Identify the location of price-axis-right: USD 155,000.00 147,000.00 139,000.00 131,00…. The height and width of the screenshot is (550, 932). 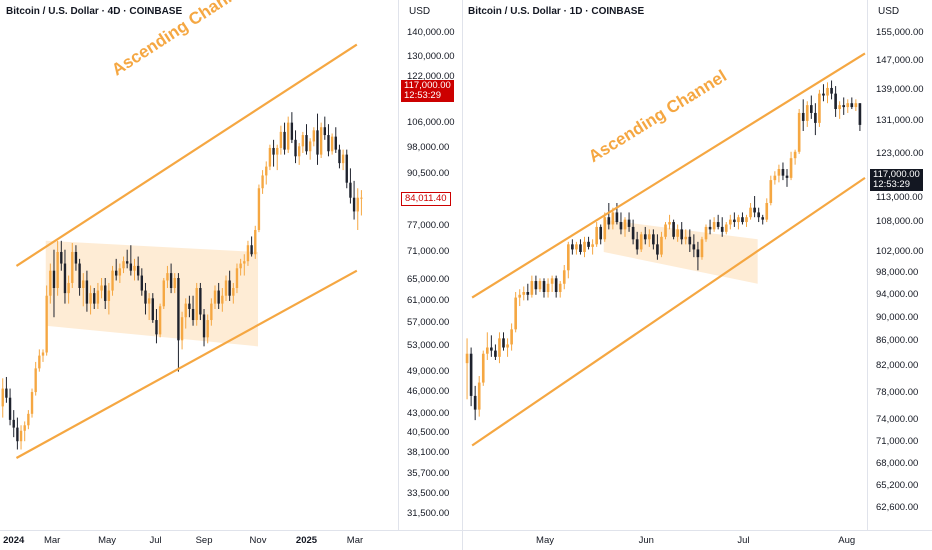
(899, 265).